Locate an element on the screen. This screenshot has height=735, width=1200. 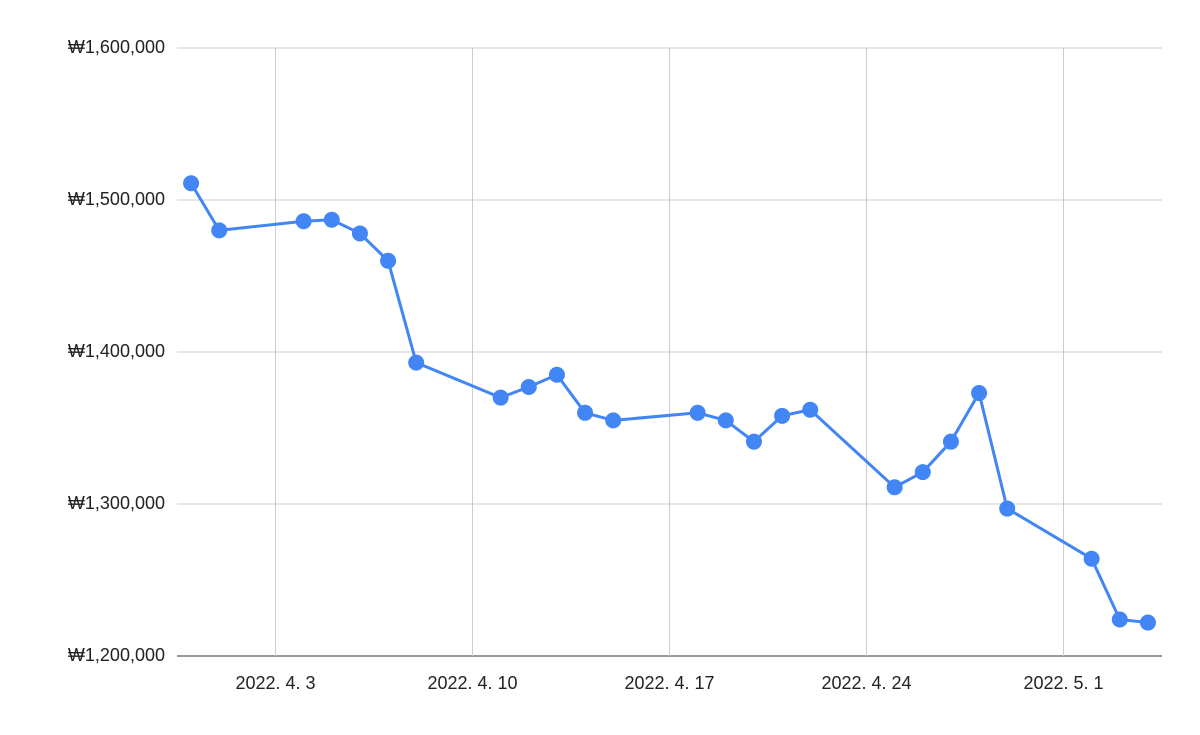
y-tick-label: ₩1,200,000 is located at coordinates (116, 655).